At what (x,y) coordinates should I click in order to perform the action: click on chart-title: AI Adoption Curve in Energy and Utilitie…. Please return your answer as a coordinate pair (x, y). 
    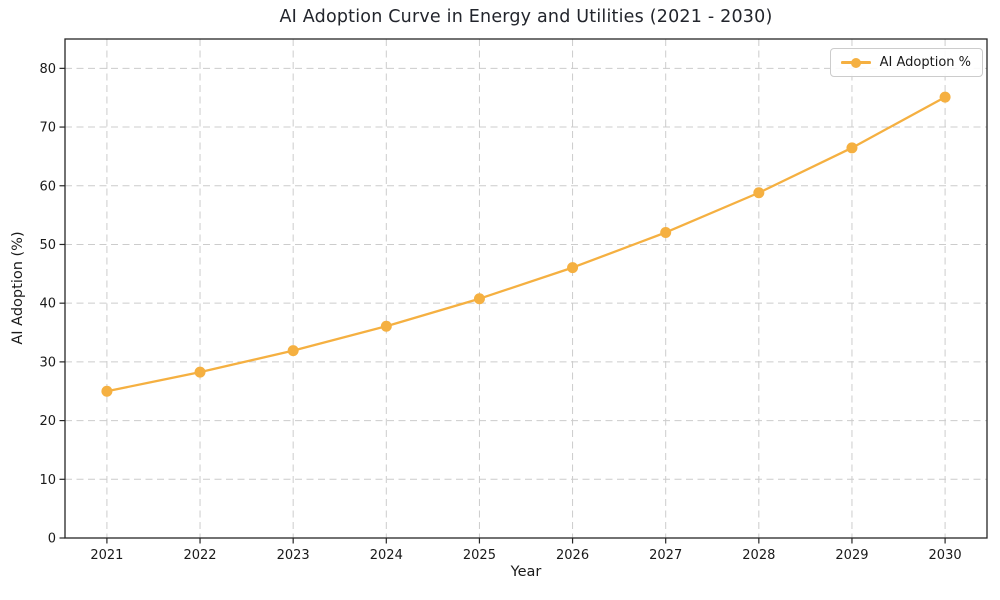
    Looking at the image, I should click on (526, 17).